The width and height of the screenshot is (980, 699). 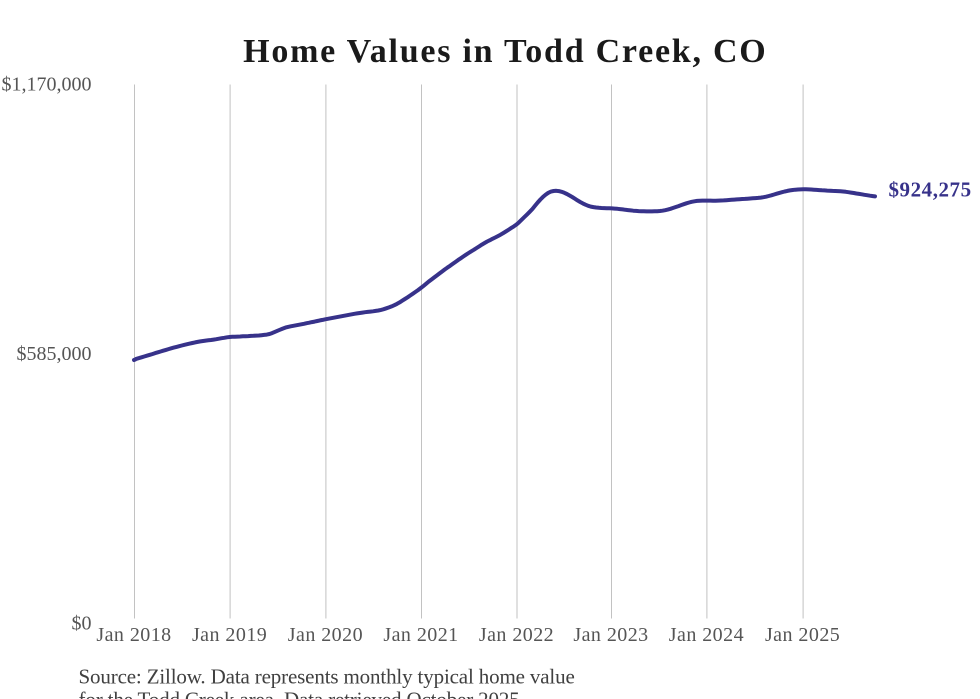 What do you see at coordinates (420, 635) in the screenshot?
I see `svg-text: Jan 2021` at bounding box center [420, 635].